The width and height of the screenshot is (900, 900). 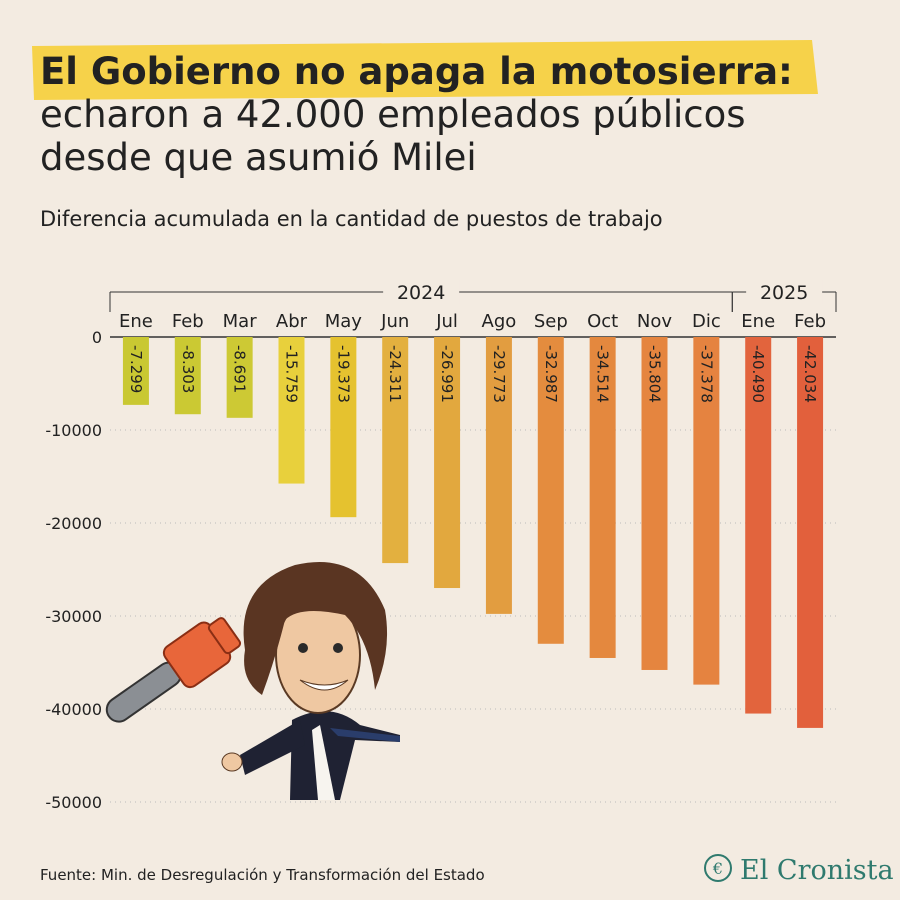 What do you see at coordinates (499, 374) in the screenshot?
I see `value-label: -29.773` at bounding box center [499, 374].